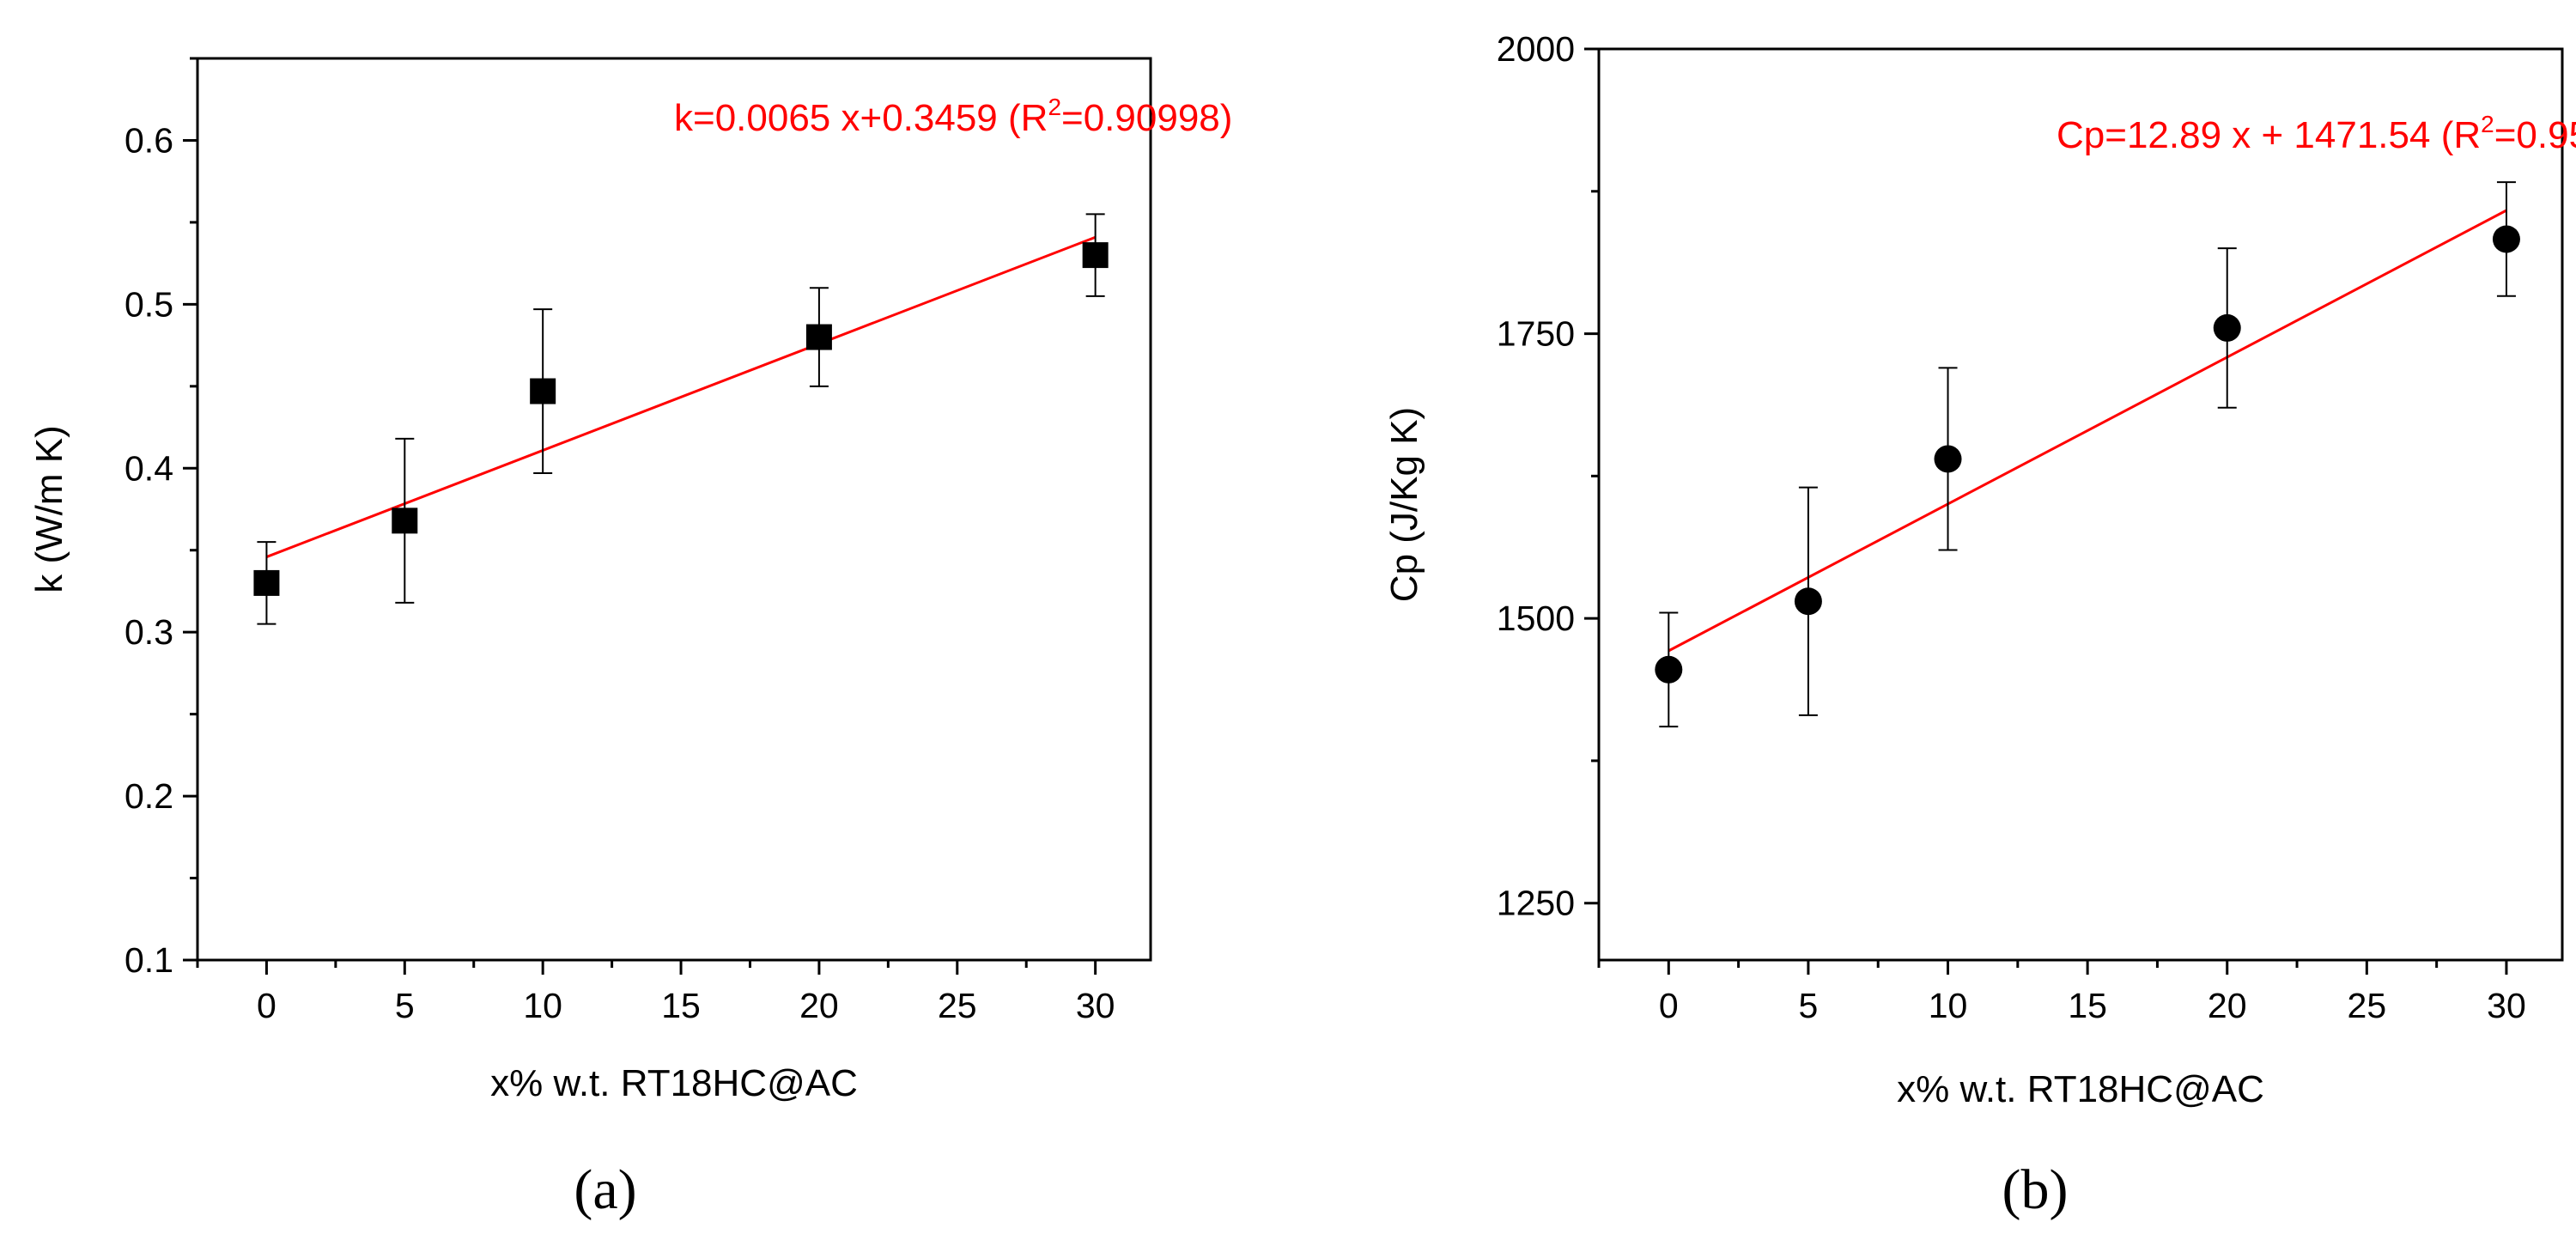  What do you see at coordinates (149, 468) in the screenshot?
I see `y-tick-label: 0.4` at bounding box center [149, 468].